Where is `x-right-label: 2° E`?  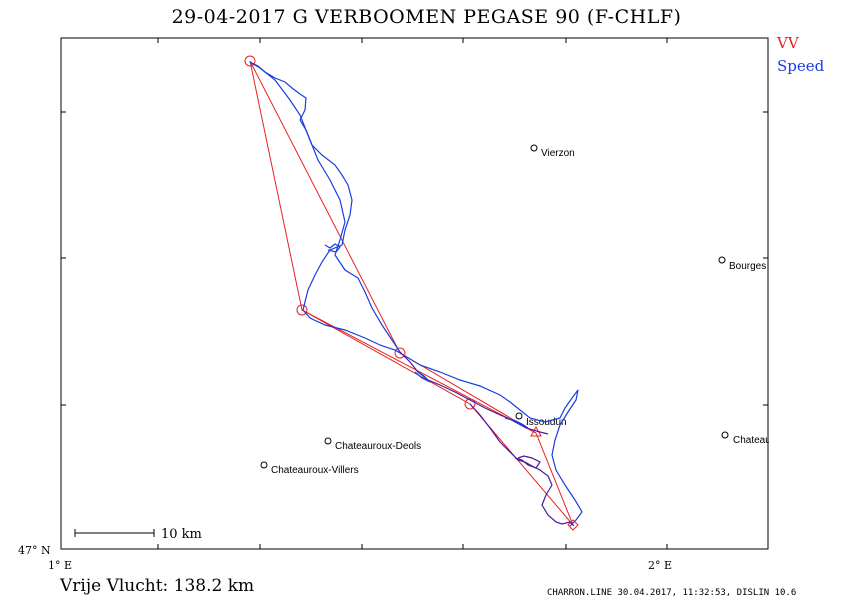
x-right-label: 2° E is located at coordinates (660, 565).